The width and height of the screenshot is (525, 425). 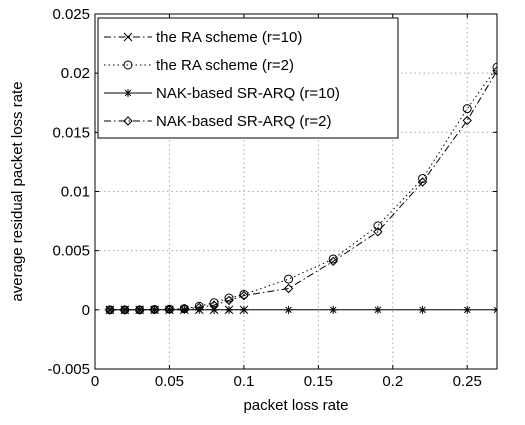 I want to click on legend-entry: NAK-based SR-ARQ (r=2), so click(x=217, y=121).